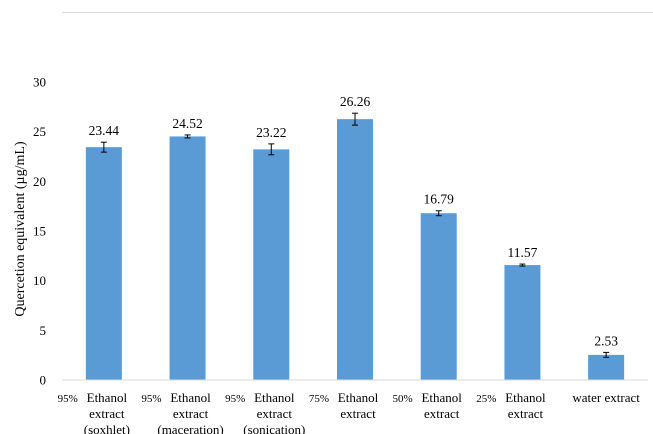  What do you see at coordinates (355, 101) in the screenshot?
I see `data-label: 26.26` at bounding box center [355, 101].